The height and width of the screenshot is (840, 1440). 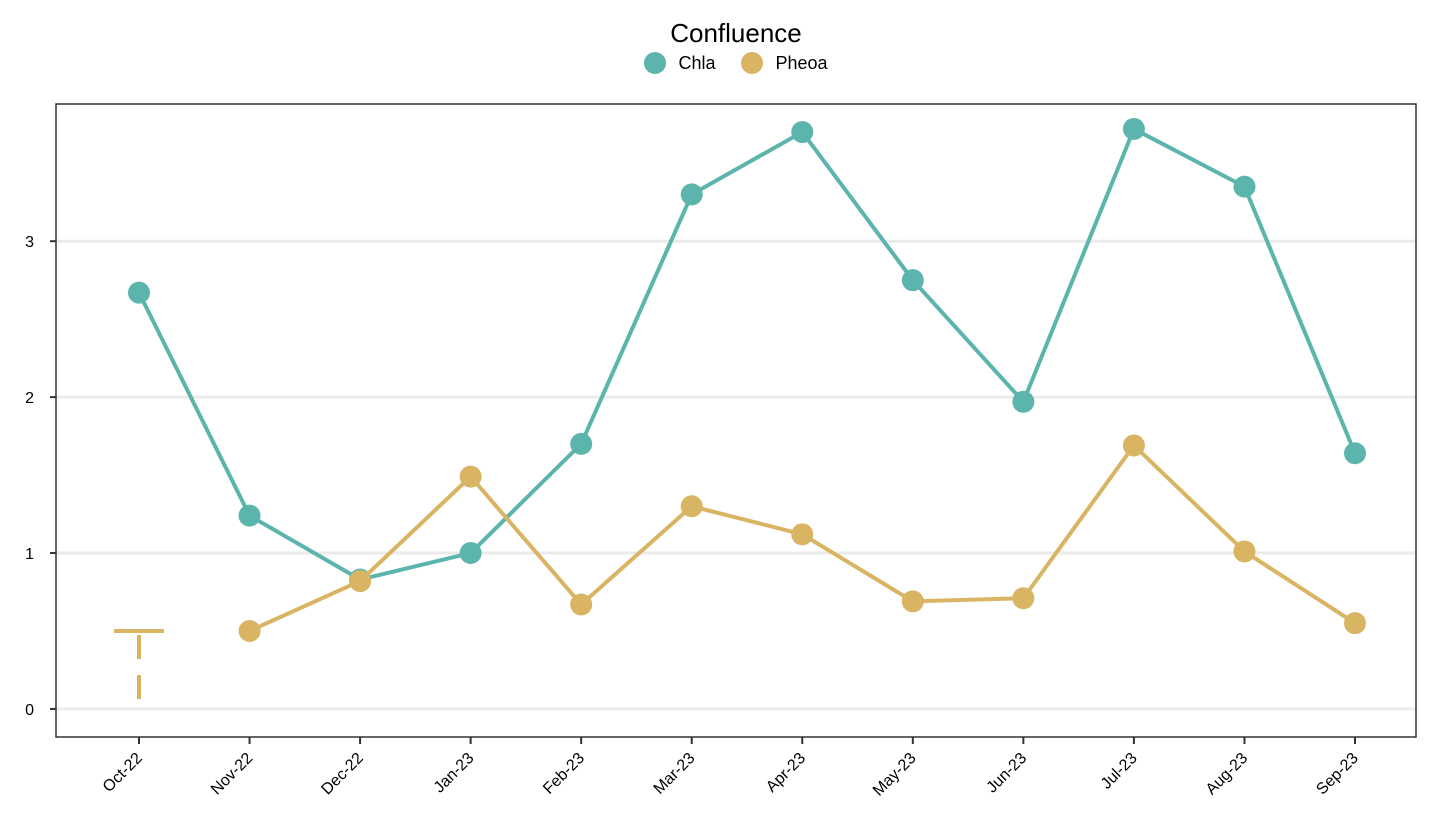 I want to click on x-tick-label-Dec-22: Dec-22, so click(x=342, y=774).